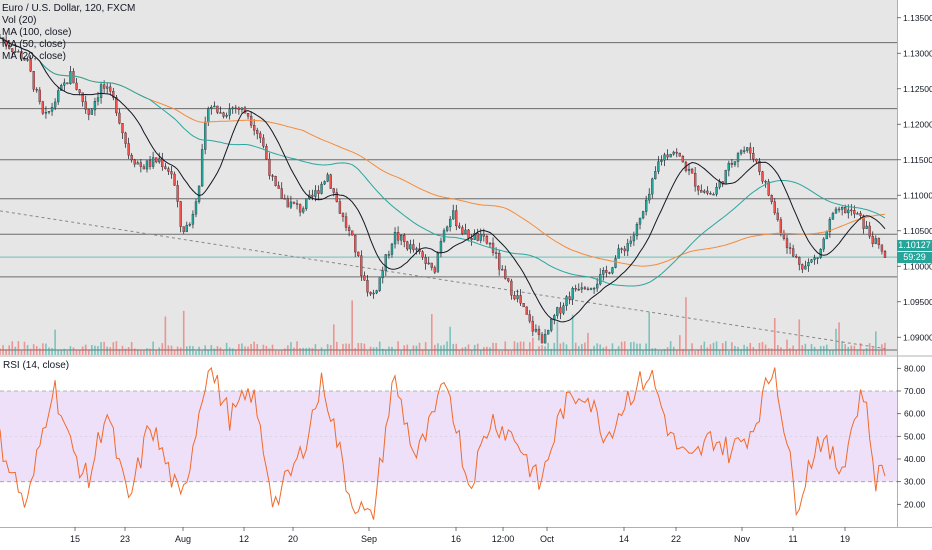  I want to click on legend-ma100: MA (100, close), so click(37, 32).